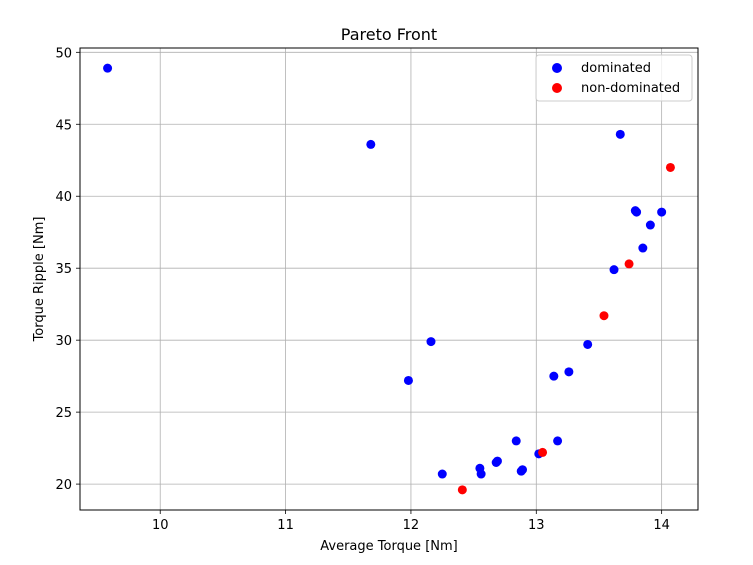 Image resolution: width=753 pixels, height=565 pixels. Describe the element at coordinates (557, 88) in the screenshot. I see `legend-marker-non-dominated` at that location.